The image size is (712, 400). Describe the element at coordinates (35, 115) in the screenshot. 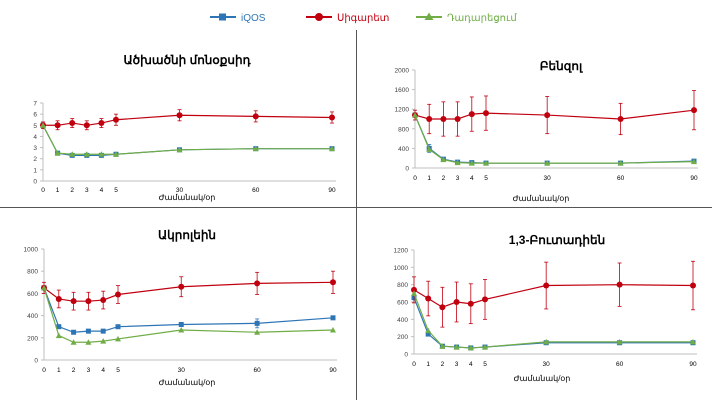

I see `y-tick-label: 6` at that location.